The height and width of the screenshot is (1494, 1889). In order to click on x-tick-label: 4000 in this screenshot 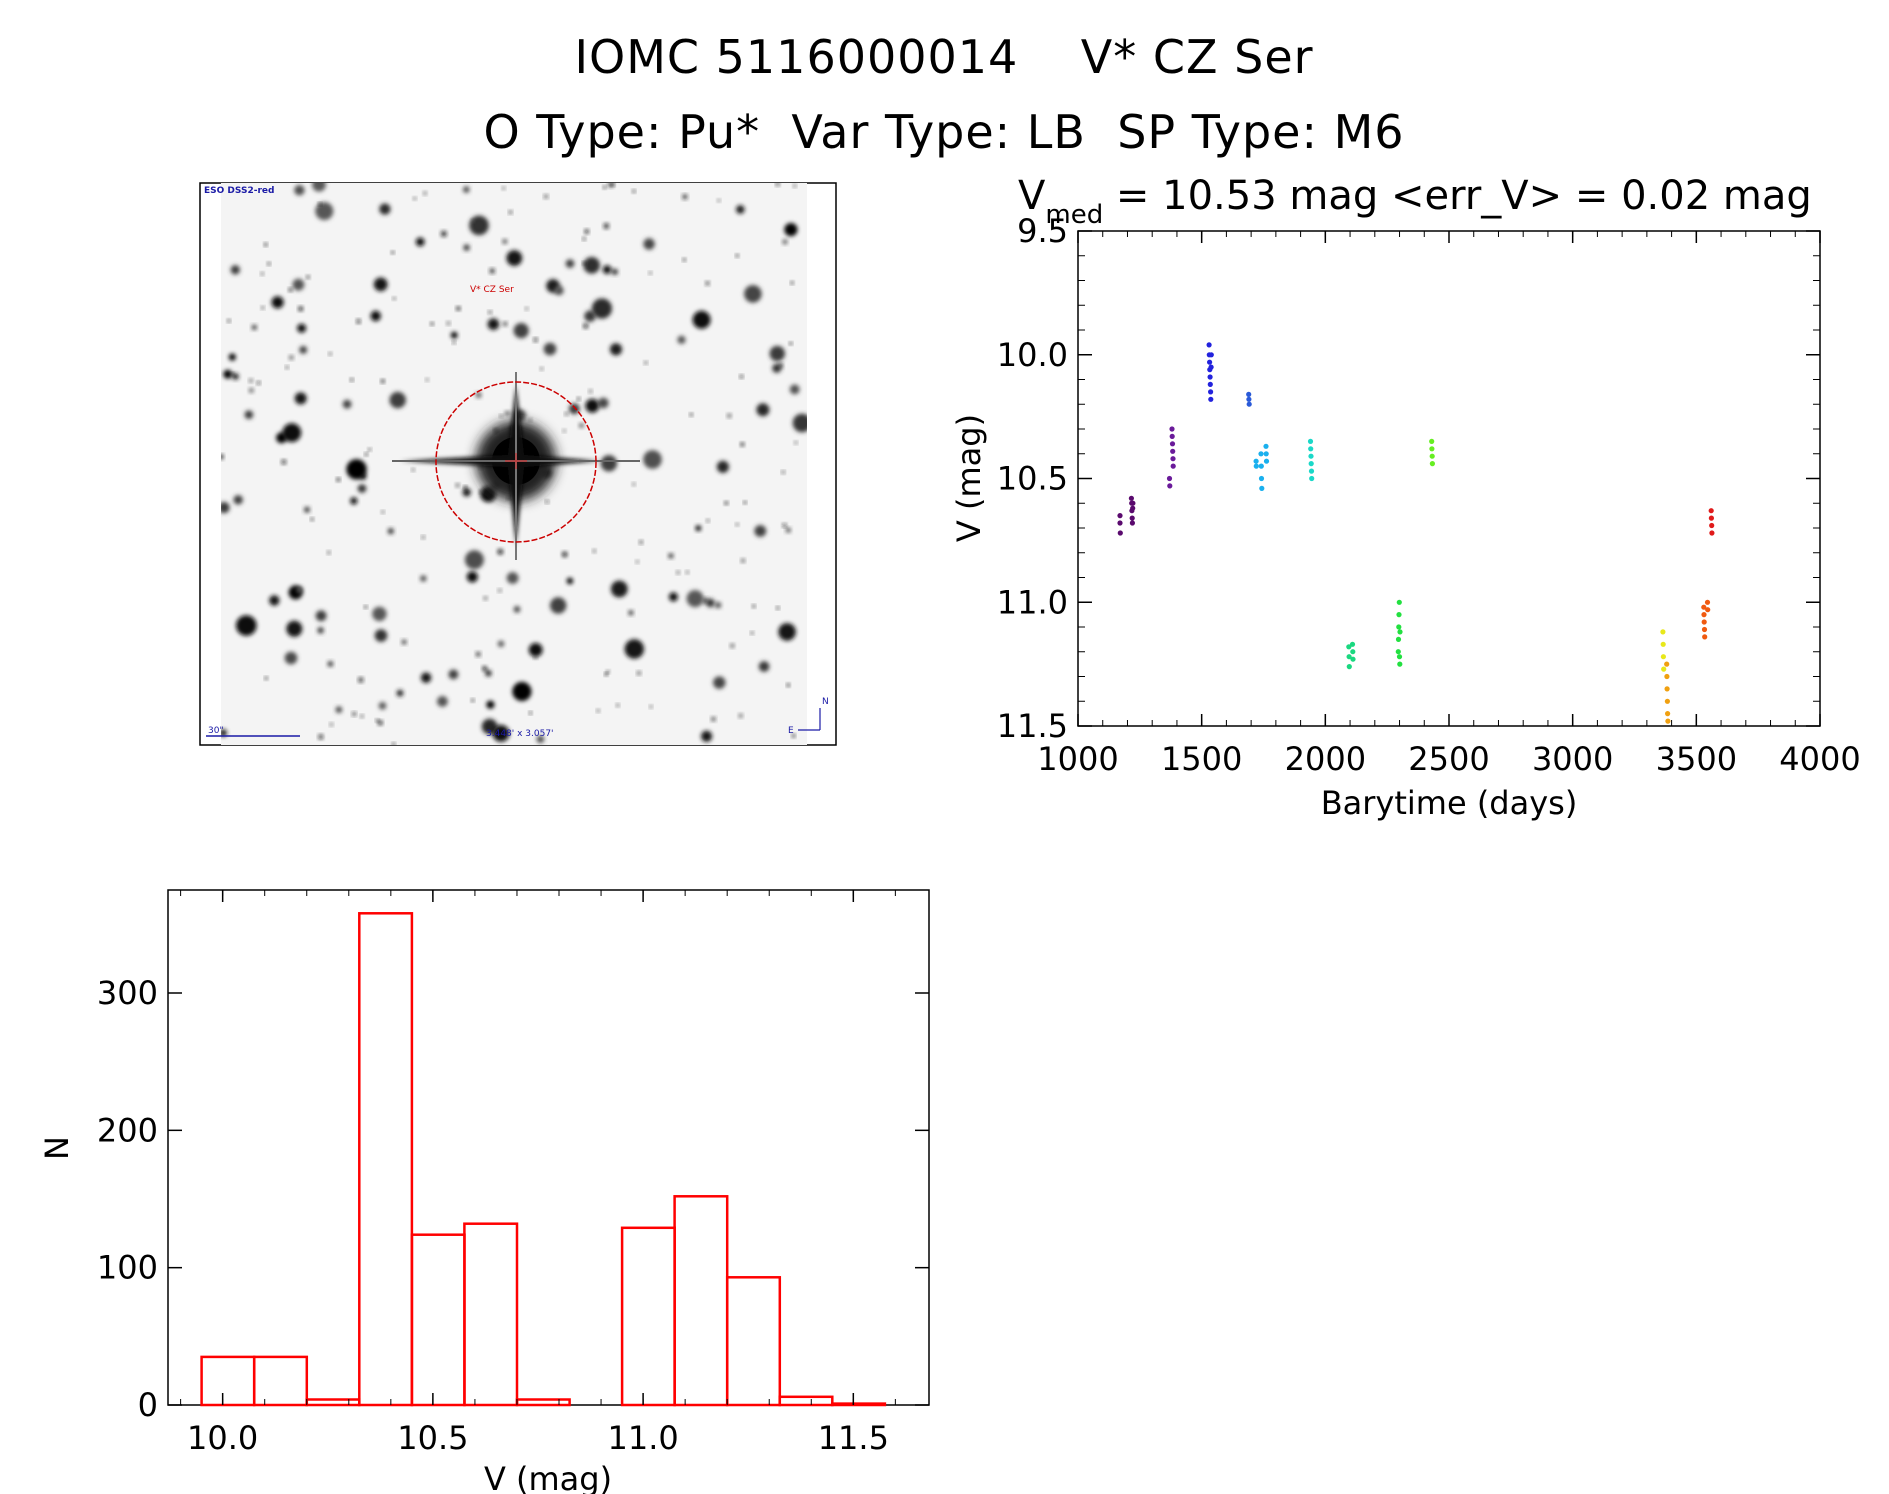, I will do `click(1819, 759)`.